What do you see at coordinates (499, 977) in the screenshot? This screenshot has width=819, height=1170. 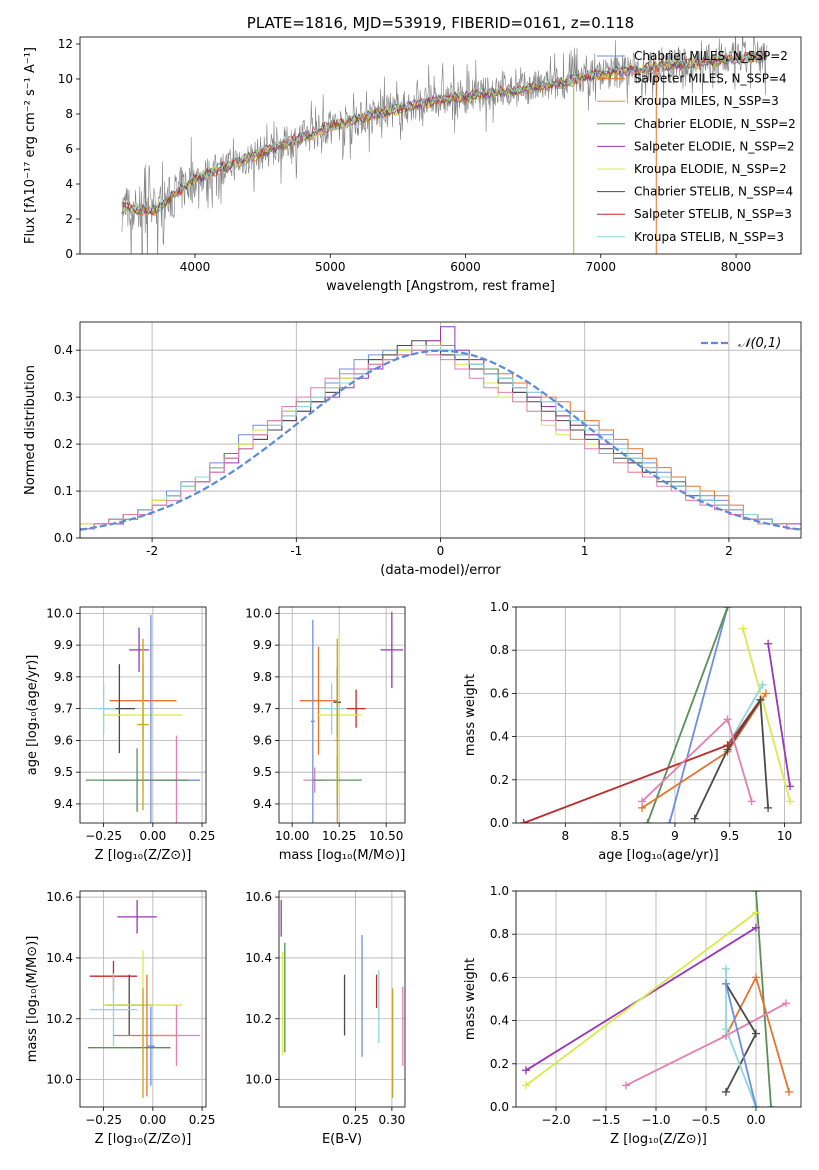 I see `y-tick-label: 0.6` at bounding box center [499, 977].